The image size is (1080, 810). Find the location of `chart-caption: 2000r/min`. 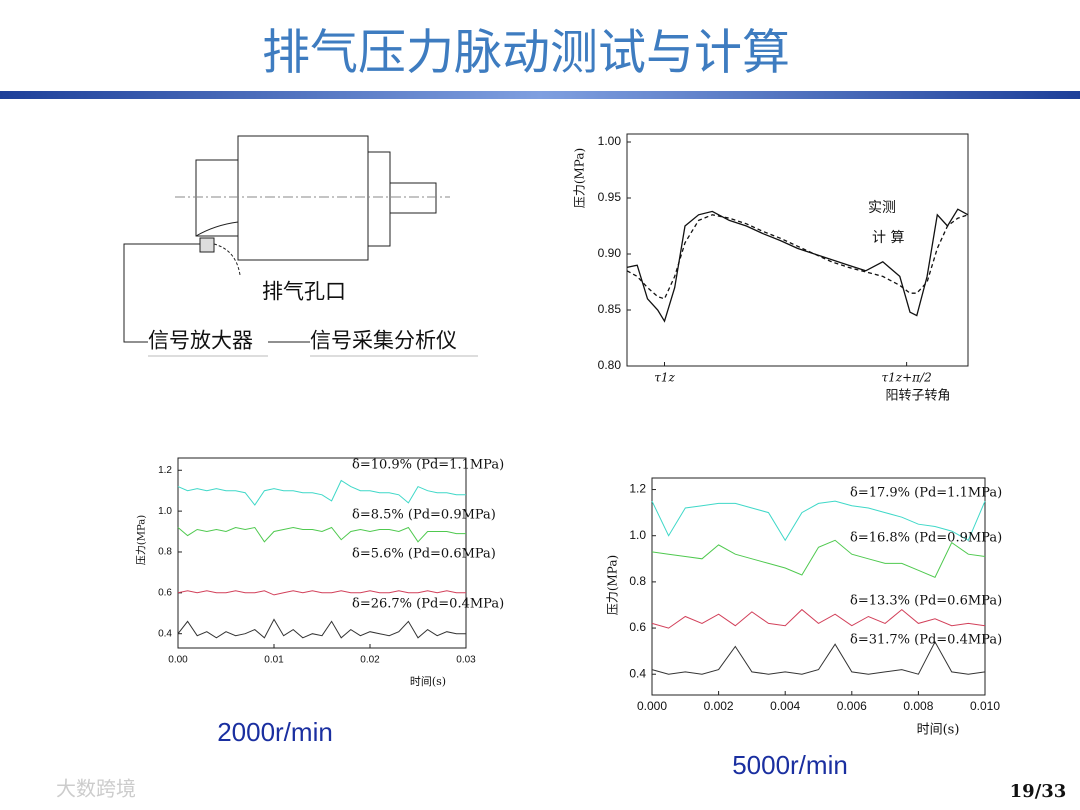

chart-caption: 2000r/min is located at coordinates (275, 732).